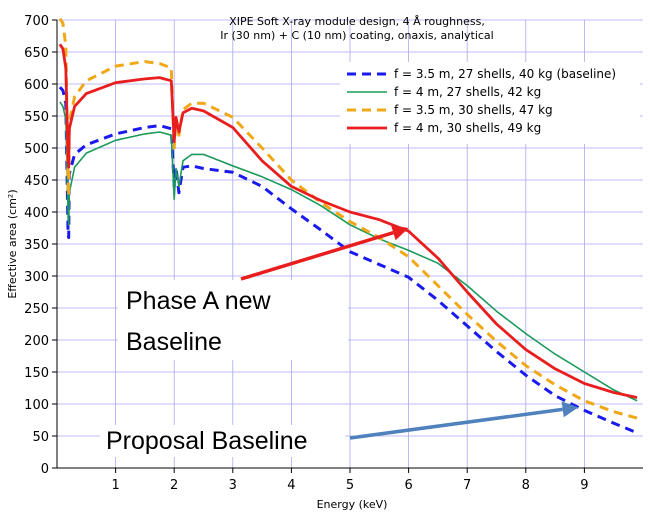 The width and height of the screenshot is (650, 525). What do you see at coordinates (207, 441) in the screenshot?
I see `annotation-proposal-text: Proposal Baseline` at bounding box center [207, 441].